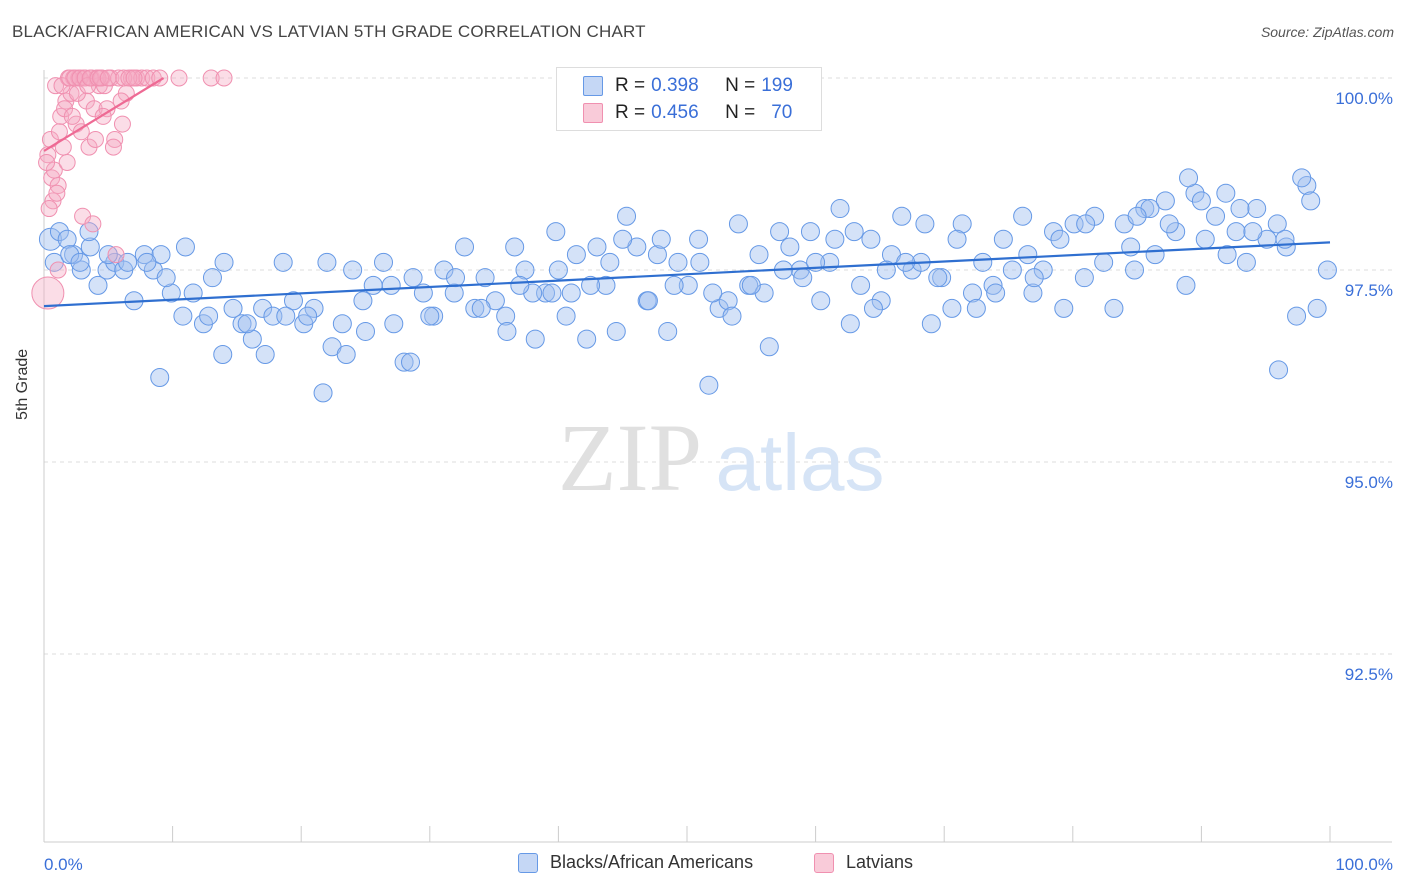  Describe the element at coordinates (880, 862) in the screenshot. I see `bottom-legend-label-latvians: Latvians` at that location.